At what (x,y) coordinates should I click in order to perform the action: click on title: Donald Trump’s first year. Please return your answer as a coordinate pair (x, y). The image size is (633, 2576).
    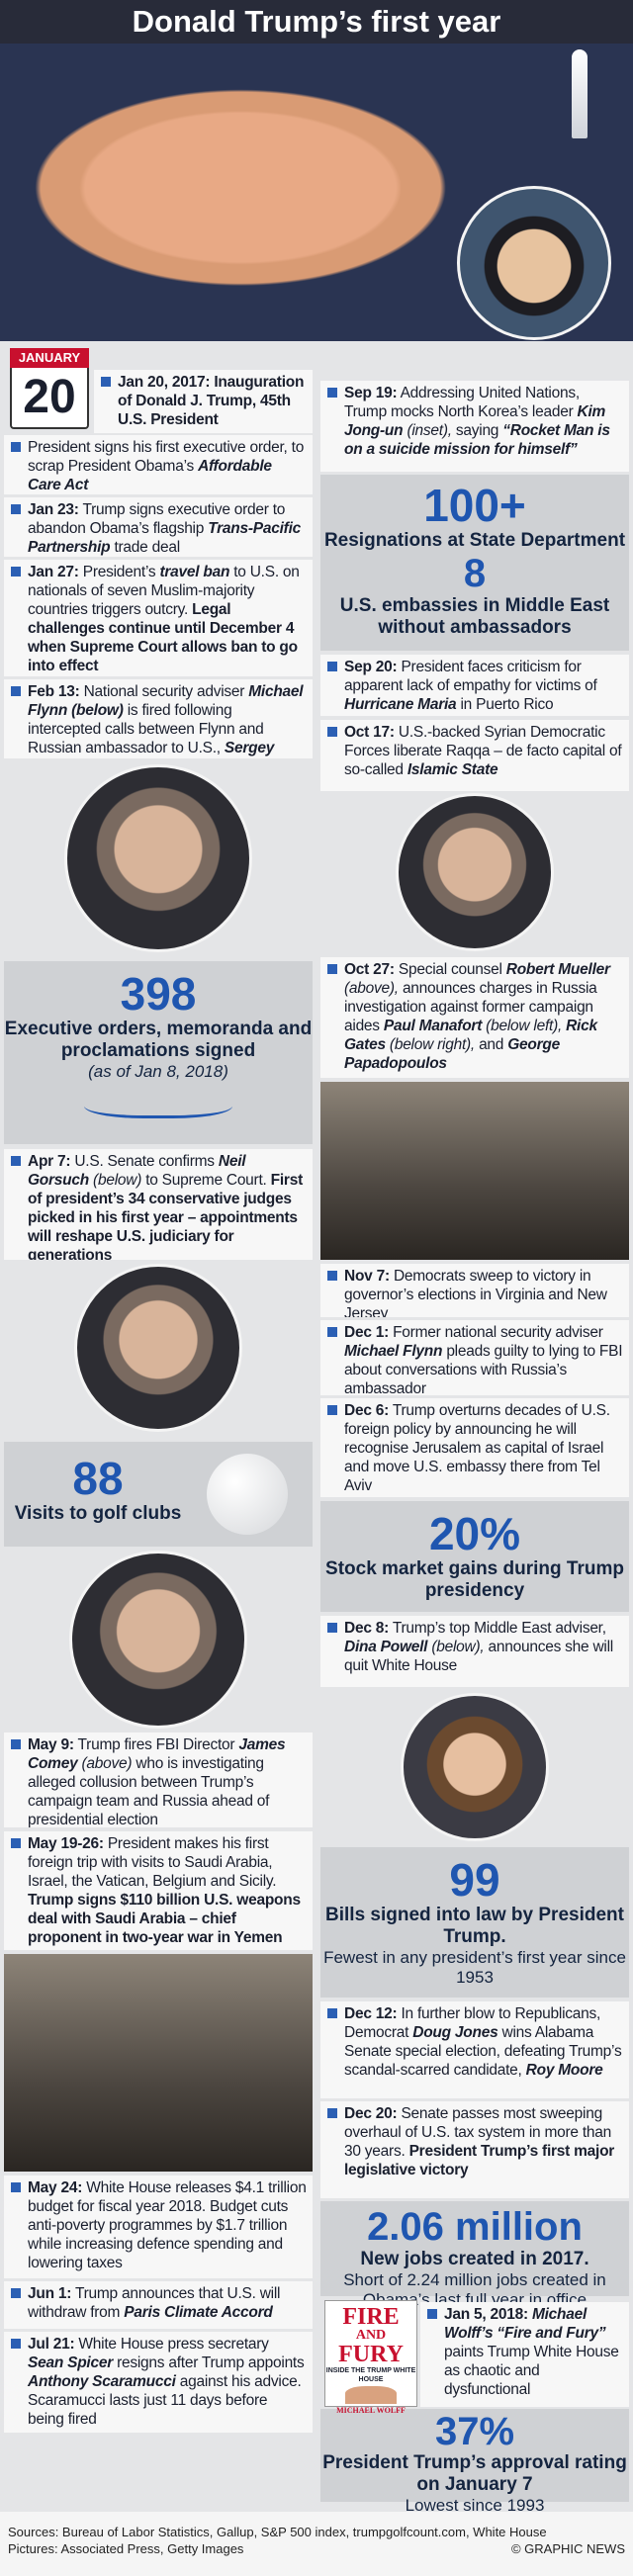
    Looking at the image, I should click on (316, 21).